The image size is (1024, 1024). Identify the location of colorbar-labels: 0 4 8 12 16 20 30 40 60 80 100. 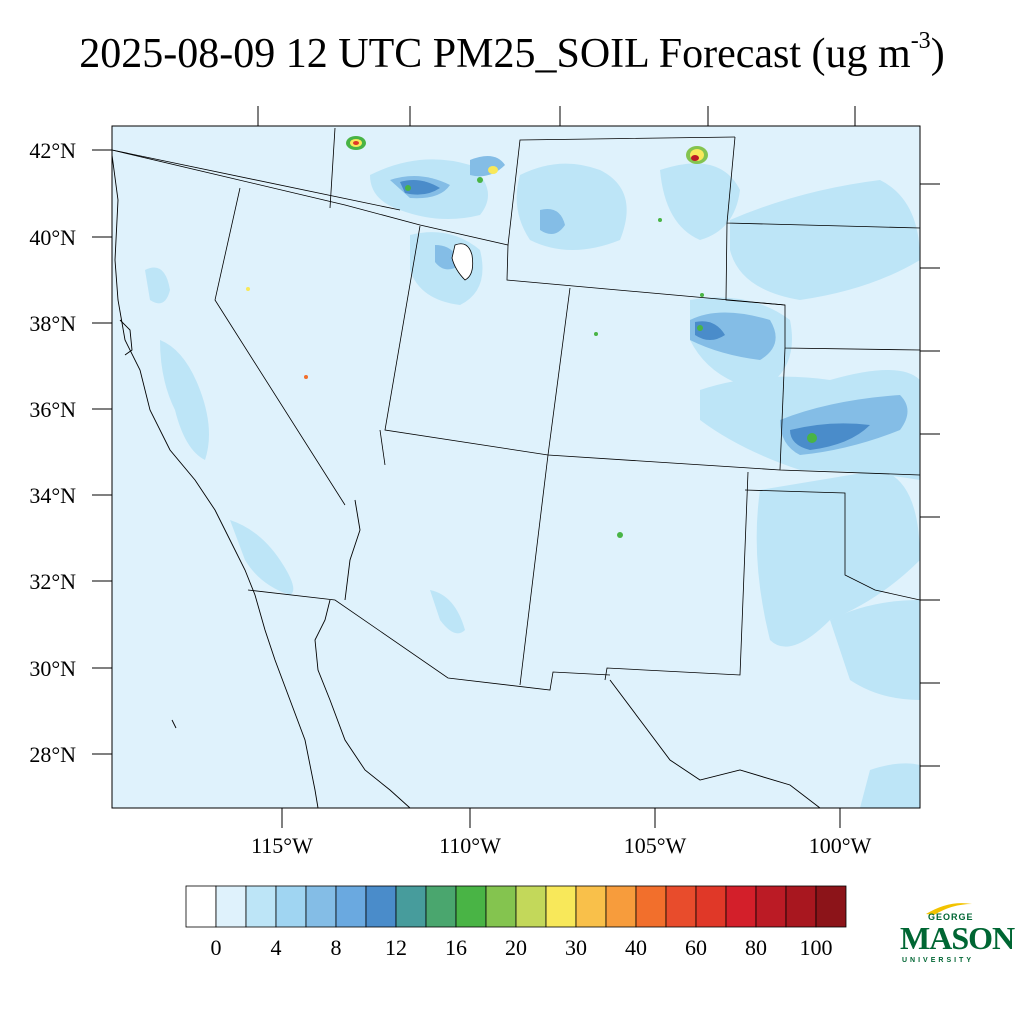
(522, 947).